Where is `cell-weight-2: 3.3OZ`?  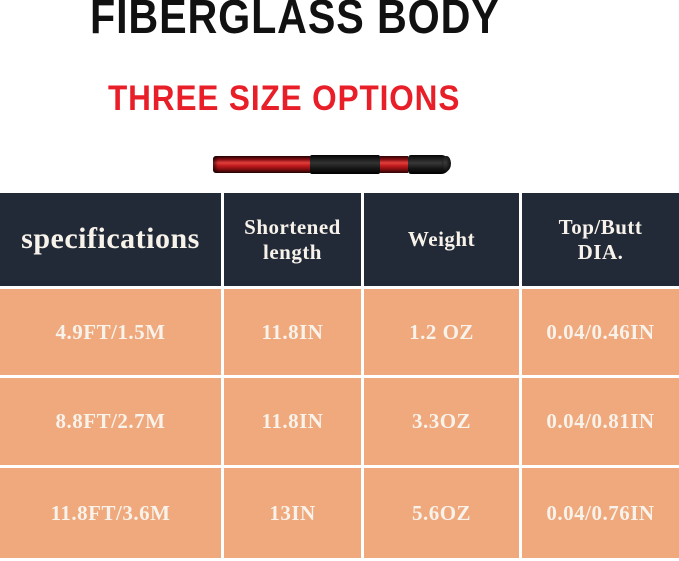
cell-weight-2: 3.3OZ is located at coordinates (441, 421).